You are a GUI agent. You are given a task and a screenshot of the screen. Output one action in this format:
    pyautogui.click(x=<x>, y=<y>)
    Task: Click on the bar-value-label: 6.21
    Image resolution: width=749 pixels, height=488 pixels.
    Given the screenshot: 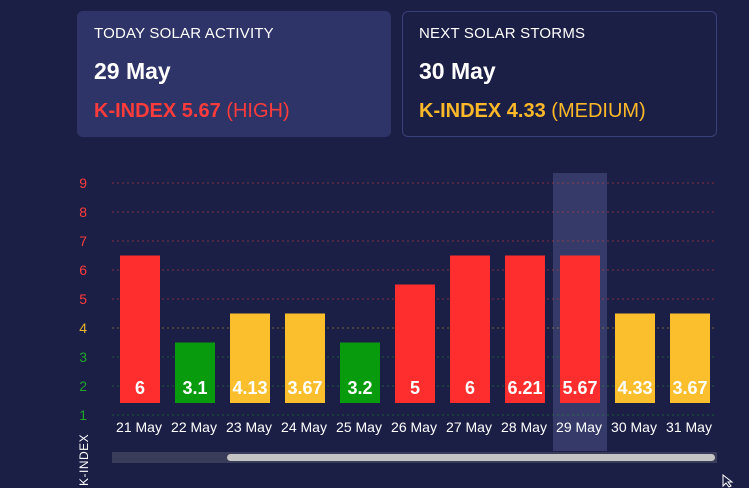 What is the action you would take?
    pyautogui.click(x=524, y=388)
    